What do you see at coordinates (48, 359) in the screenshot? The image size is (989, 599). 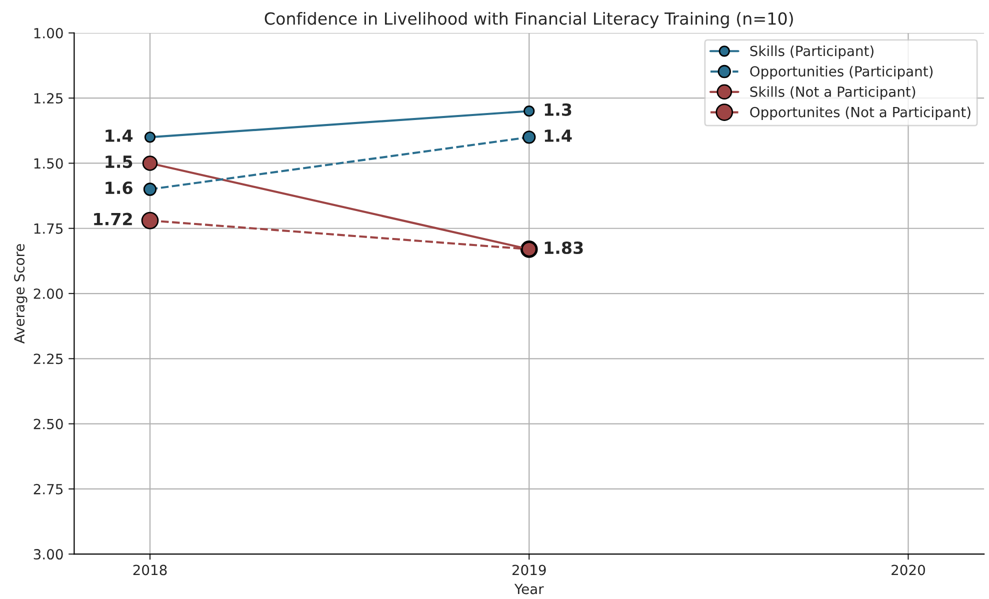 I see `y-tick-label: 2.25` at bounding box center [48, 359].